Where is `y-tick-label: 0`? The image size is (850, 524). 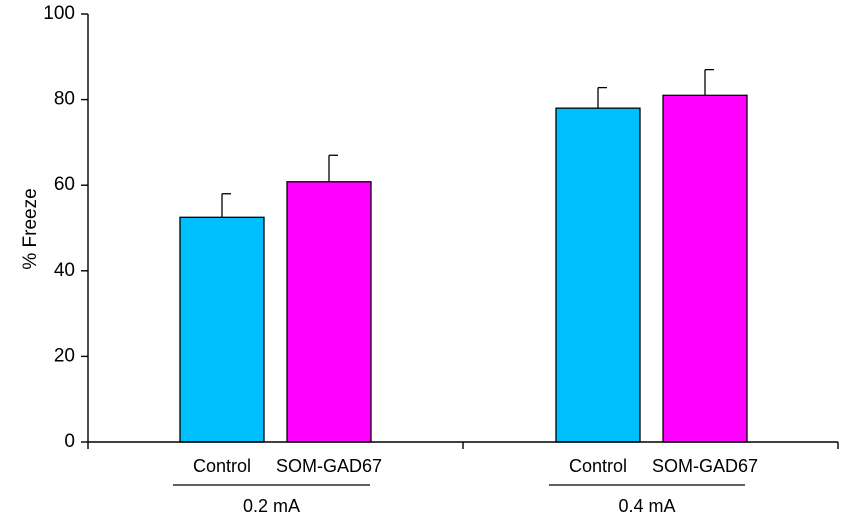
y-tick-label: 0 is located at coordinates (69, 441).